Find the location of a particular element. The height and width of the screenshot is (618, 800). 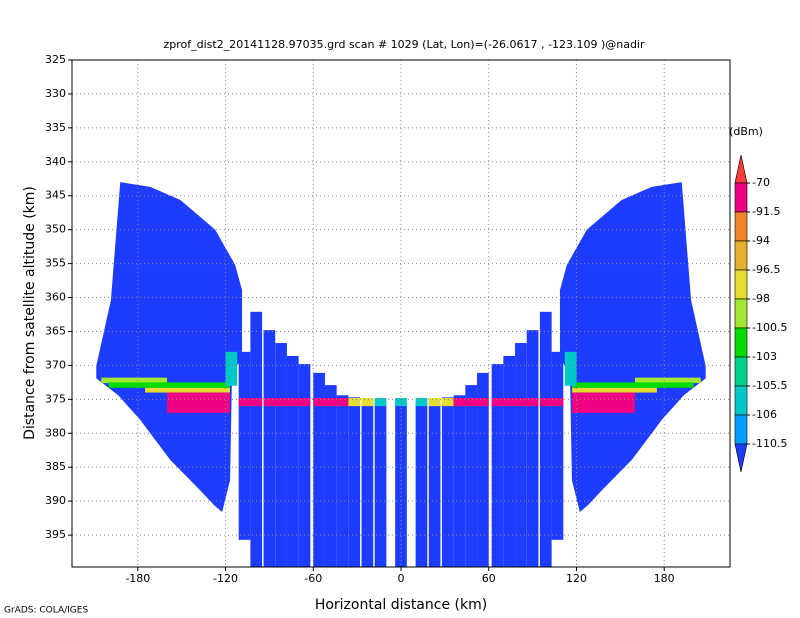

y-tick-label: 380 is located at coordinates (55, 432).